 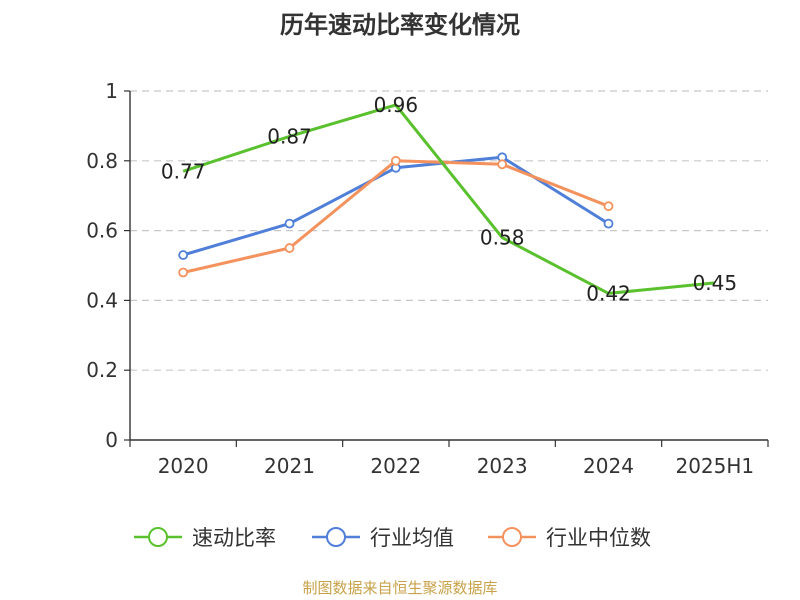 What do you see at coordinates (502, 238) in the screenshot?
I see `data-label: 0.58` at bounding box center [502, 238].